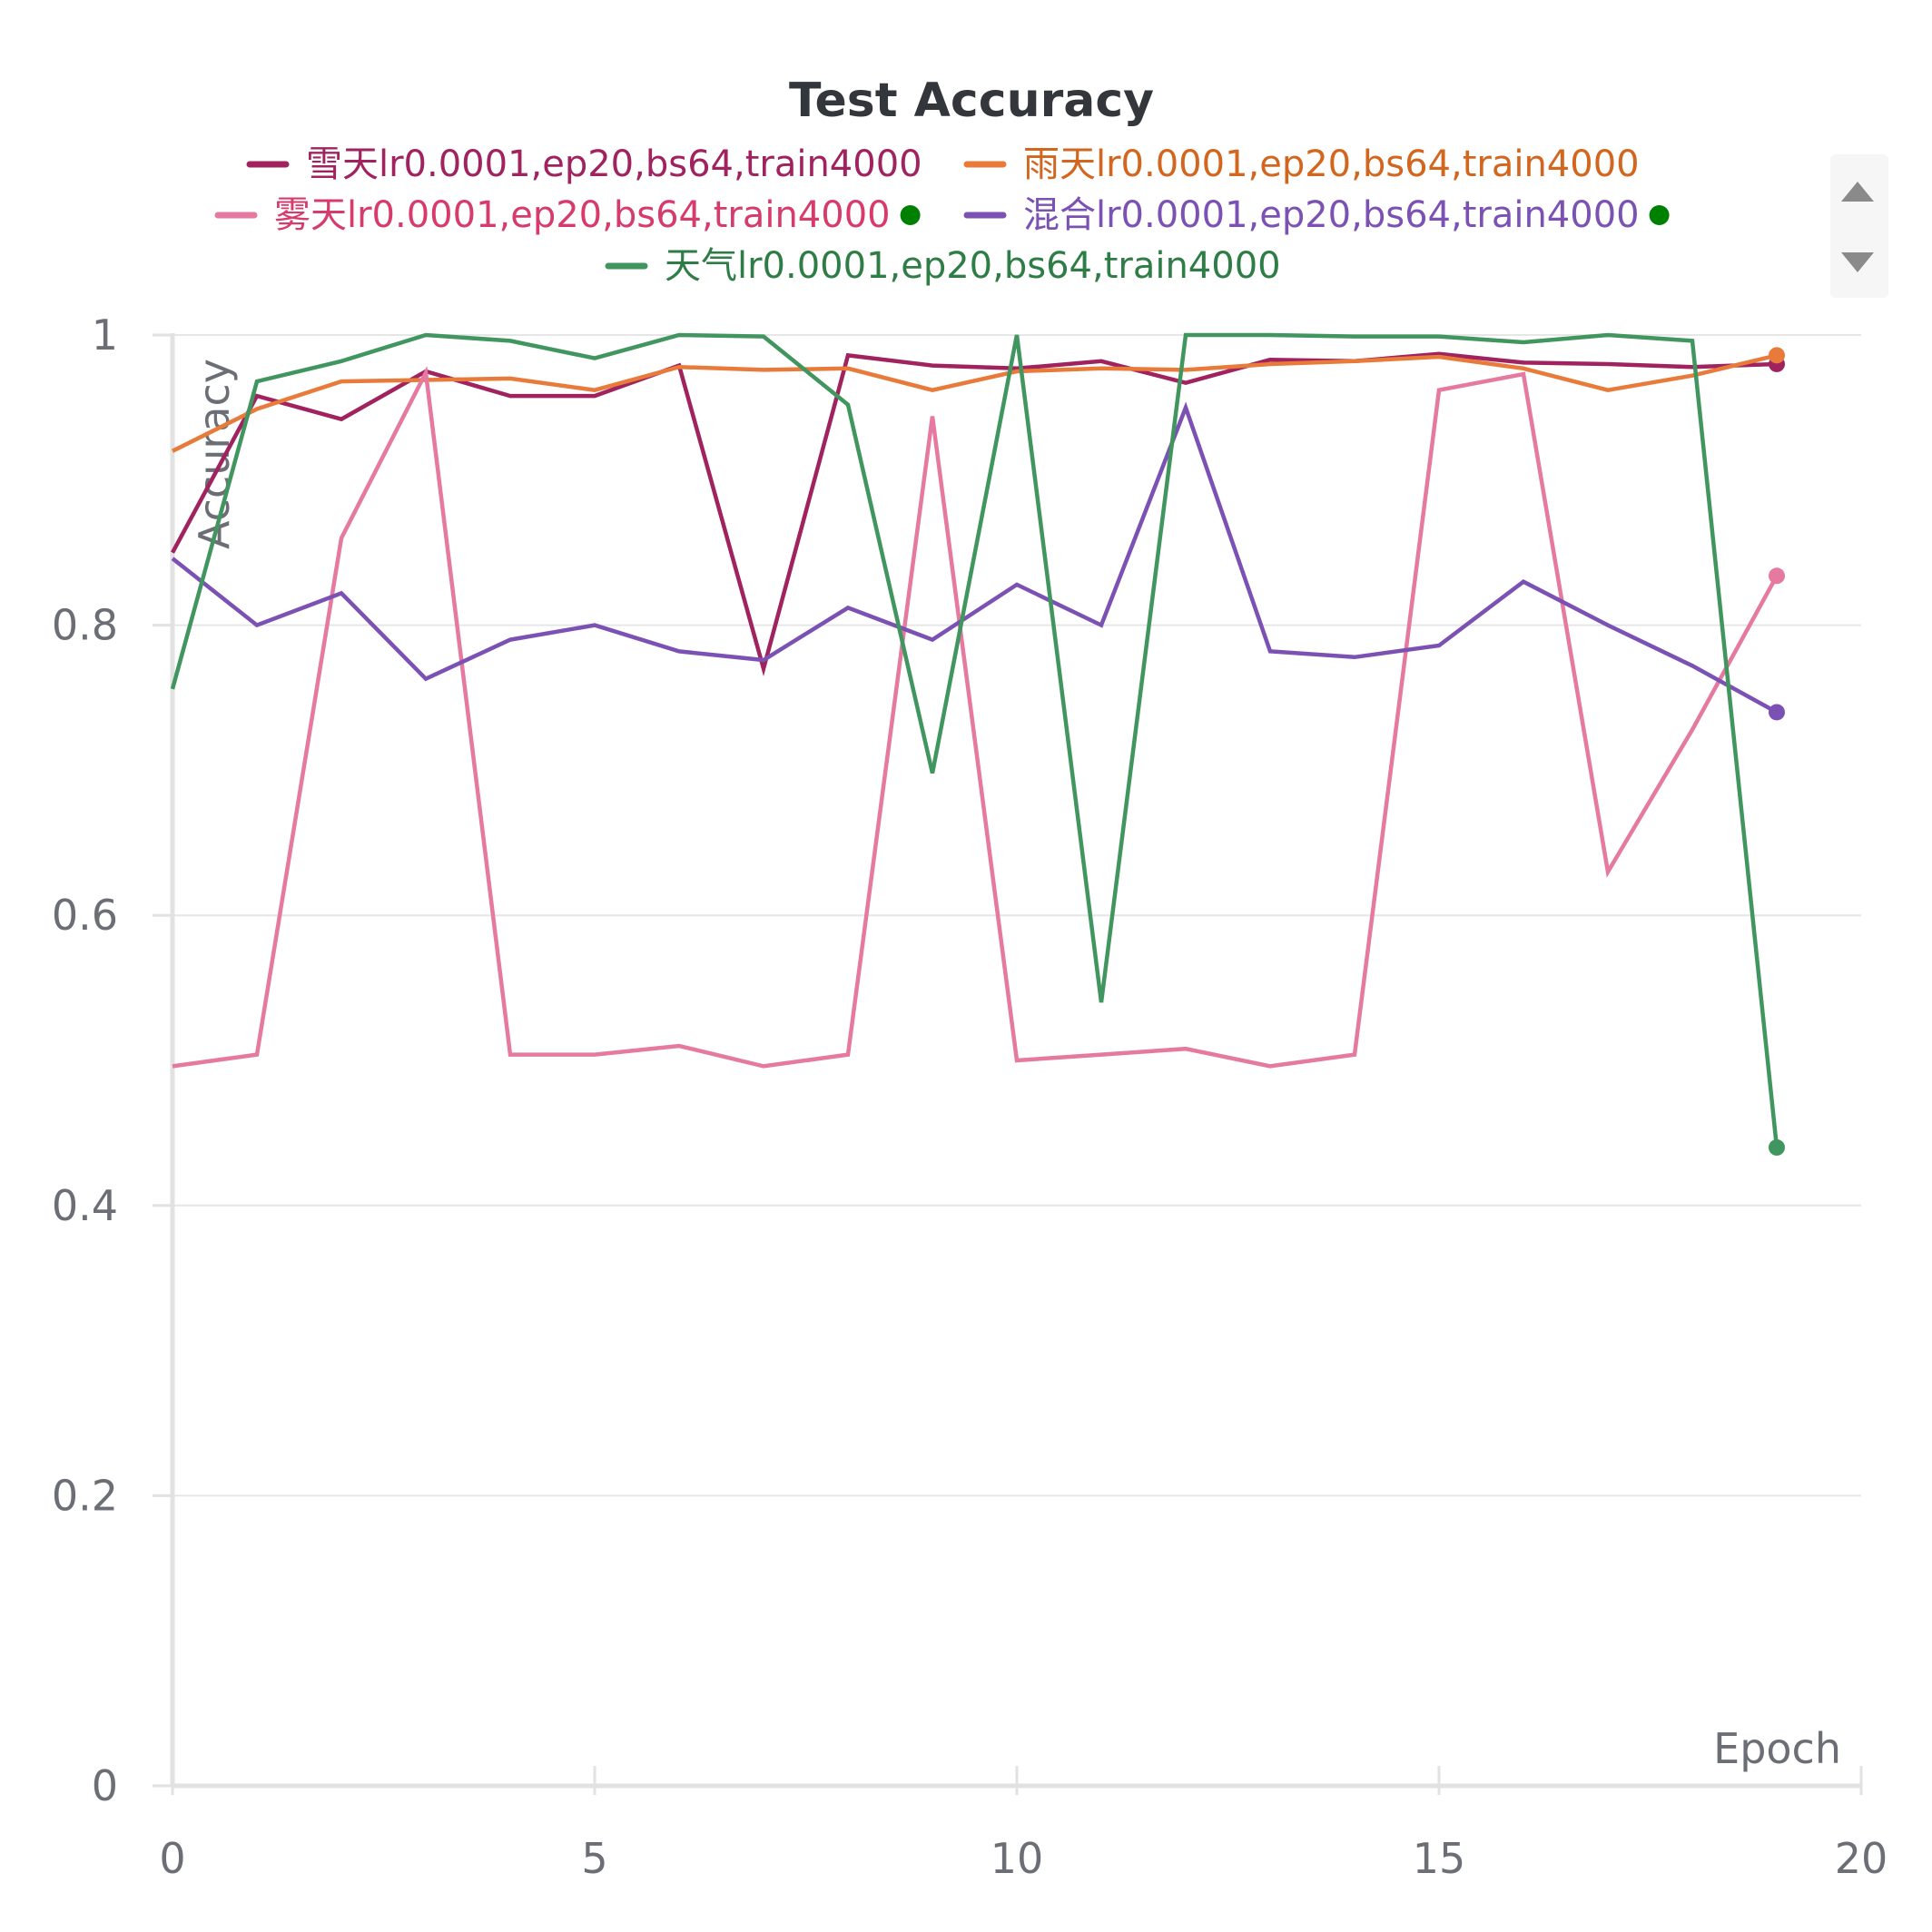 This screenshot has width=1932, height=1932. What do you see at coordinates (1861, 1858) in the screenshot?
I see `x-tick-label: 20` at bounding box center [1861, 1858].